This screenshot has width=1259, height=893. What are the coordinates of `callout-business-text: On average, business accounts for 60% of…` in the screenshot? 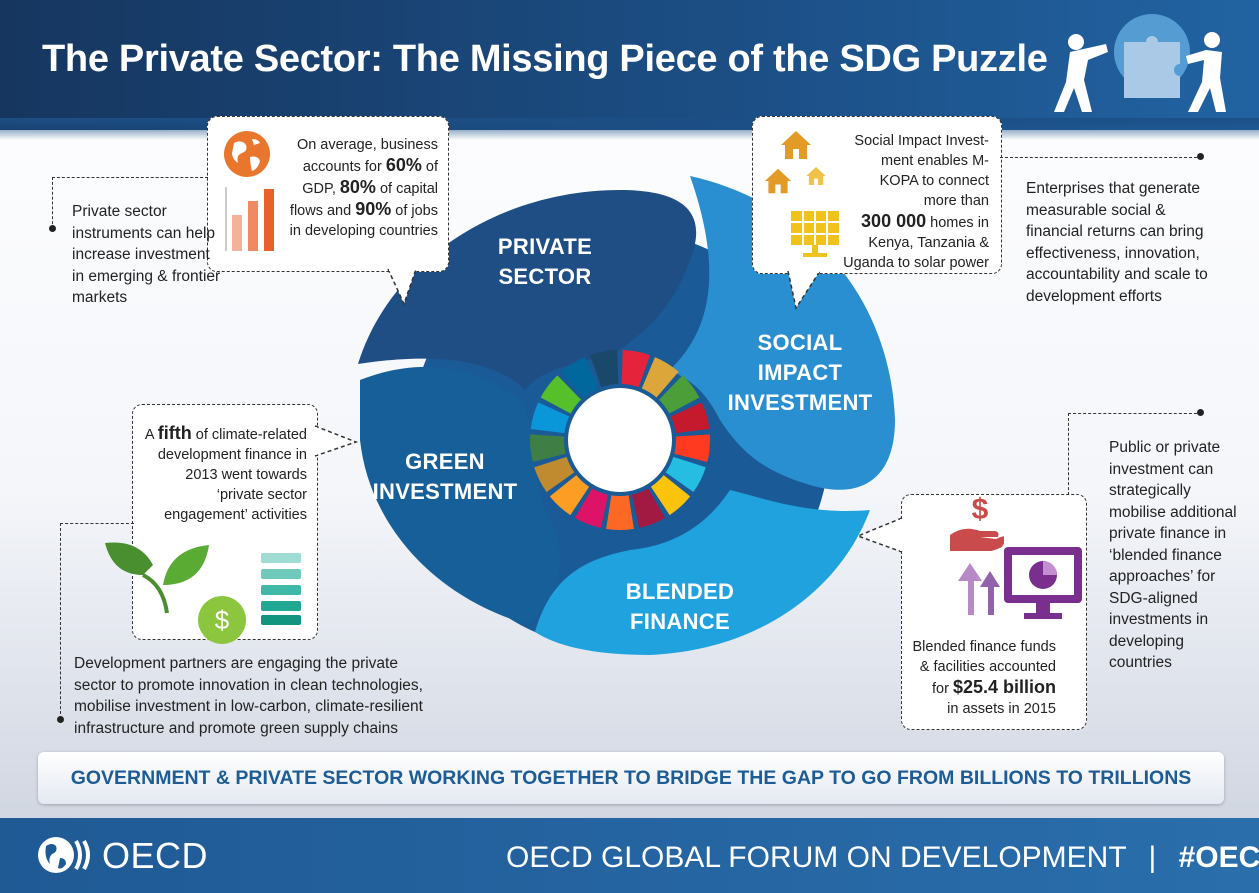 It's located at (363, 188).